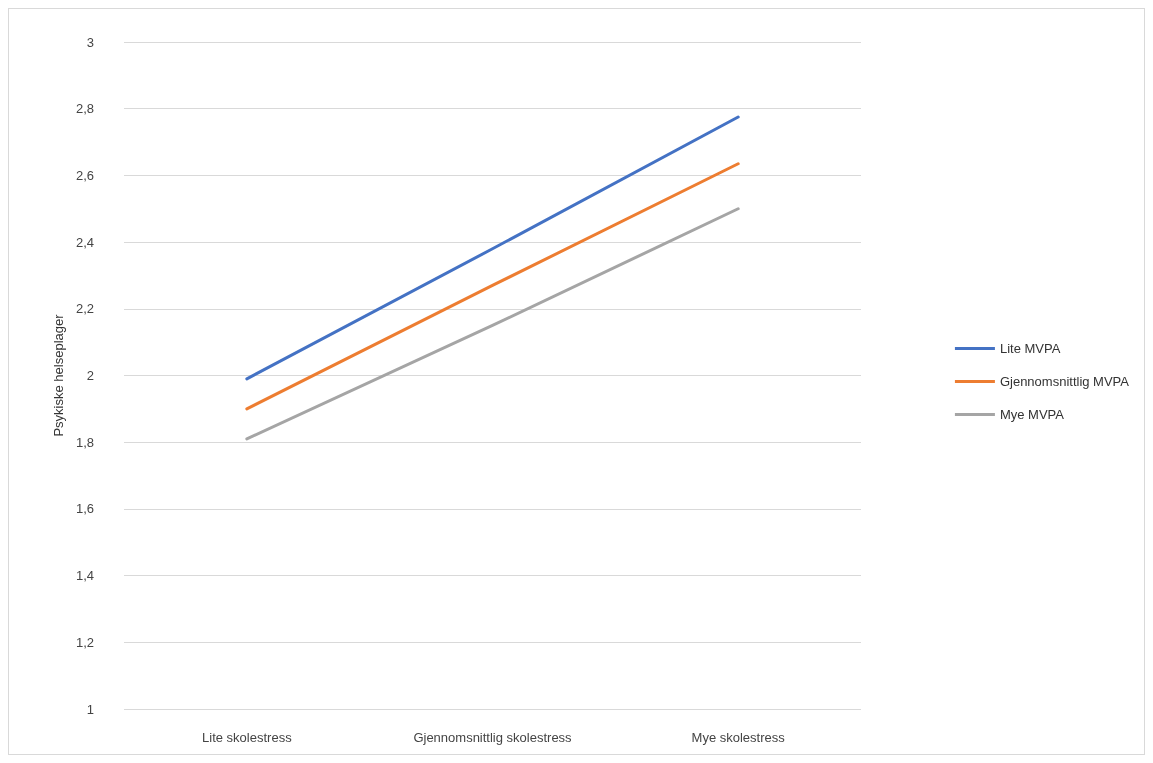 Image resolution: width=1153 pixels, height=763 pixels. I want to click on legend-label: Lite MVPA, so click(1030, 348).